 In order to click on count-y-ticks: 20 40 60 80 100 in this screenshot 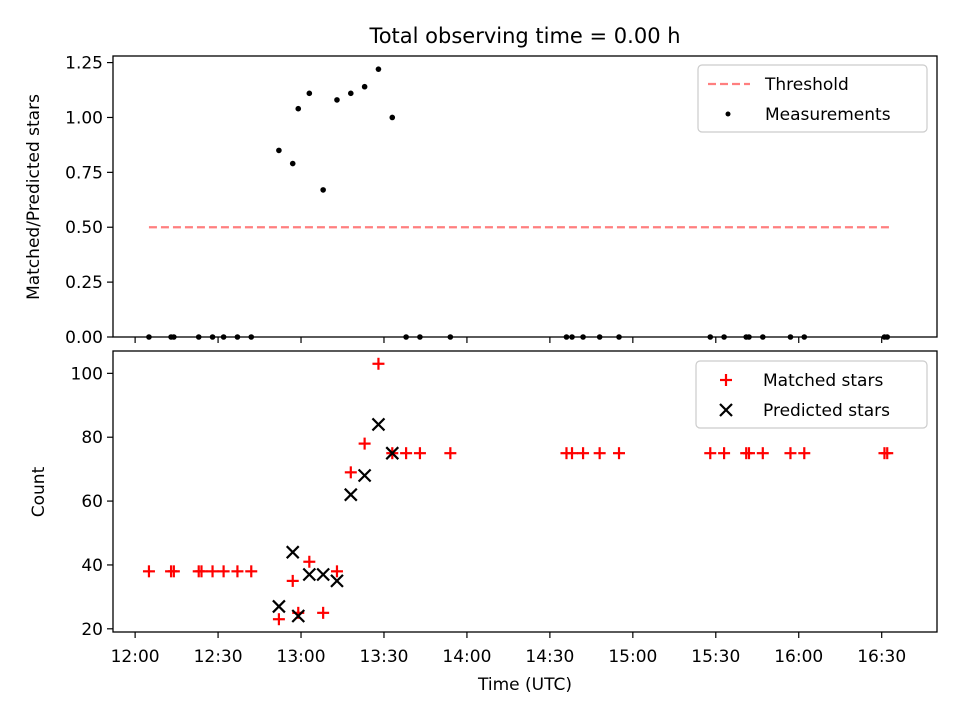, I will do `click(92, 502)`.